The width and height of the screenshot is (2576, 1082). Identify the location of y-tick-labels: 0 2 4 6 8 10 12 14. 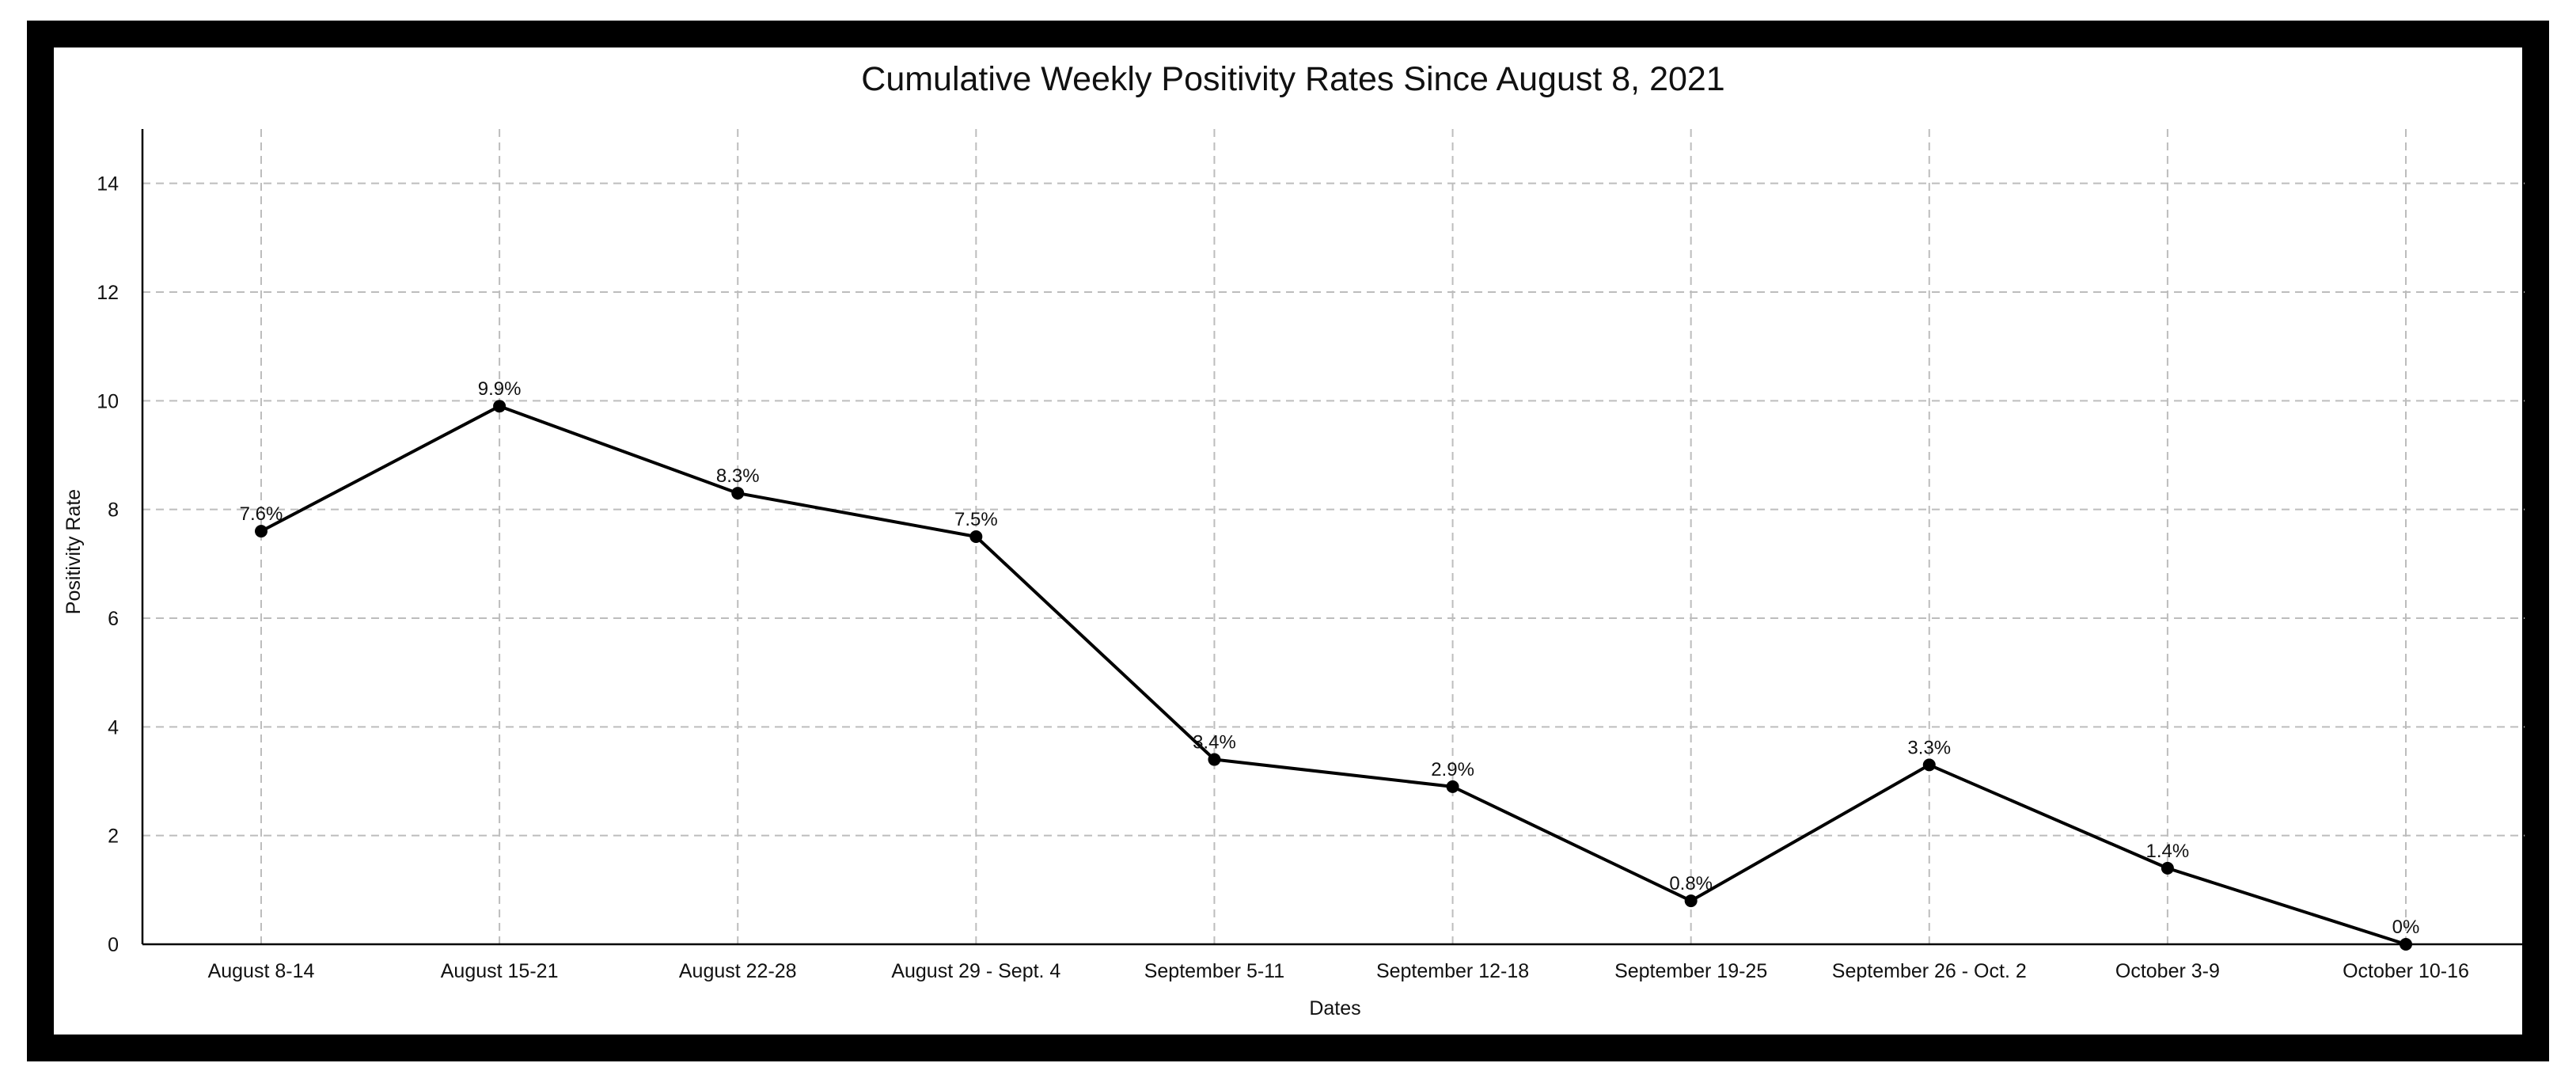
(108, 564).